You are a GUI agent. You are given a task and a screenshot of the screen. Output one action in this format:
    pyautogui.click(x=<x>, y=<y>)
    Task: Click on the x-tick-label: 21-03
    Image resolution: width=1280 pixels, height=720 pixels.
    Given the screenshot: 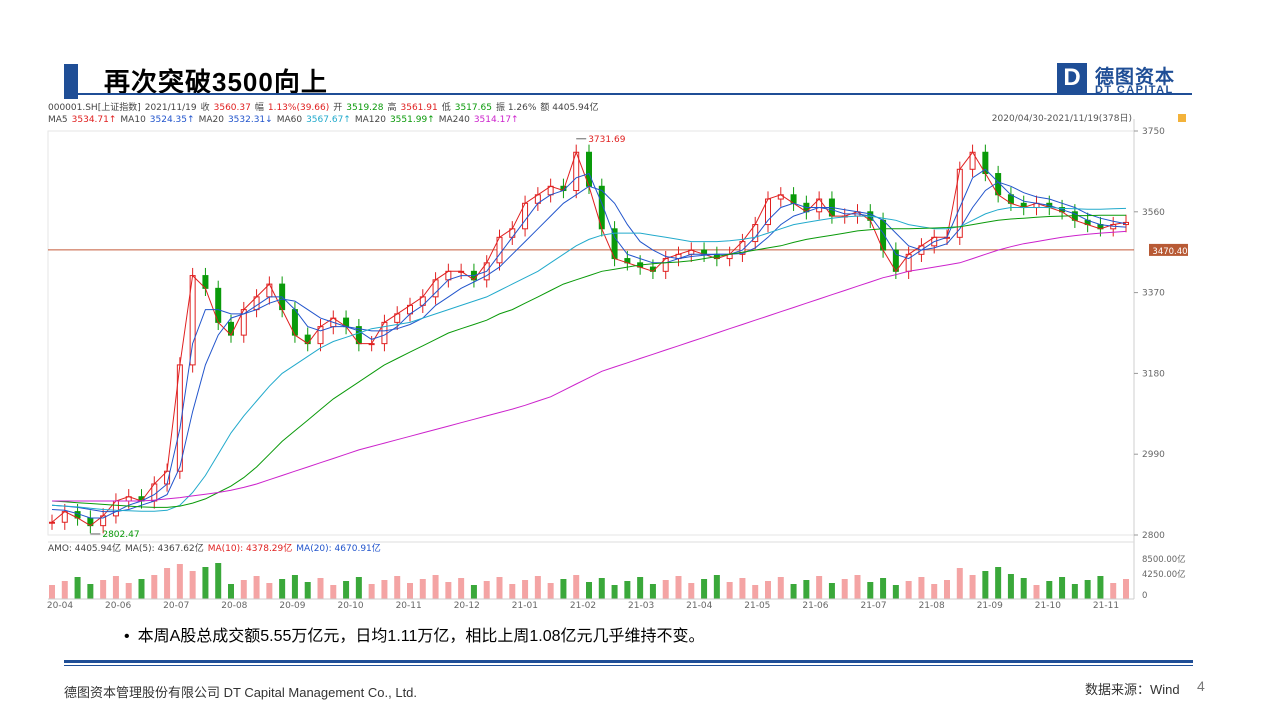 What is the action you would take?
    pyautogui.click(x=641, y=605)
    